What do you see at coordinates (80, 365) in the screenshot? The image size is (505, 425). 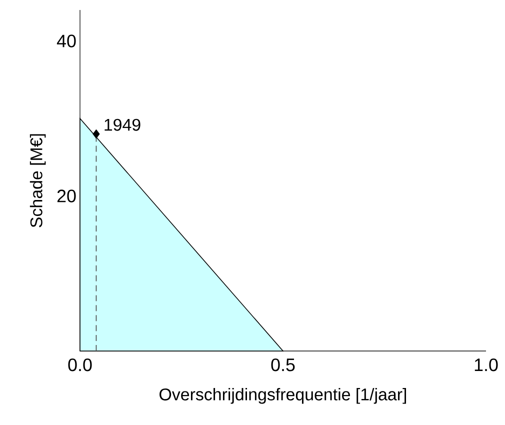 I see `x-tick-label: 0.0` at bounding box center [80, 365].